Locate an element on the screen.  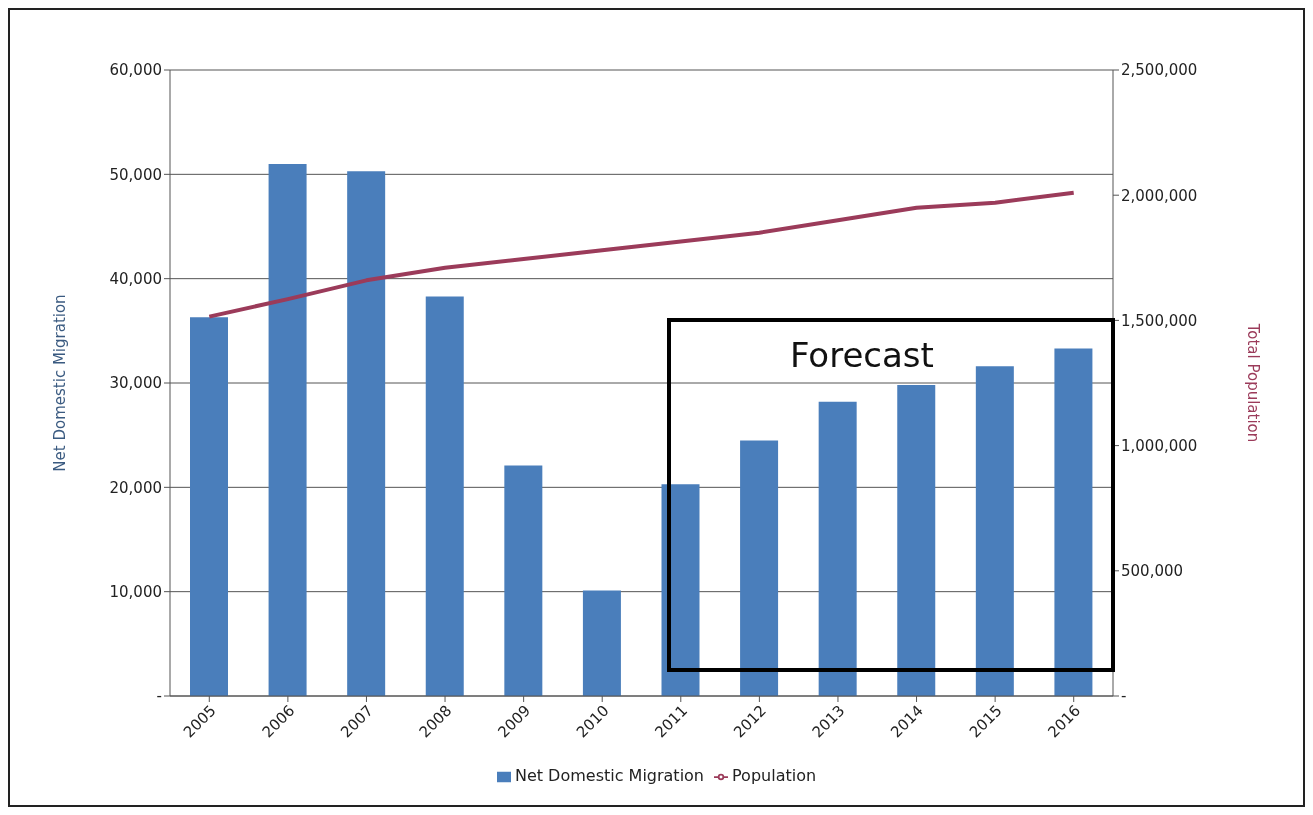
legend-label: Population is located at coordinates (774, 775).